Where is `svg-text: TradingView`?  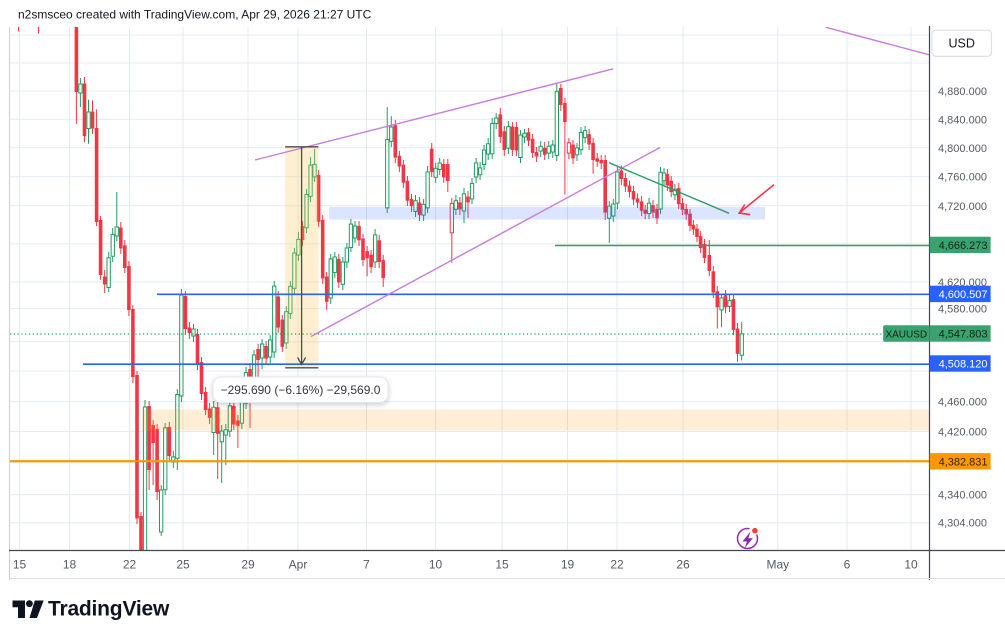
svg-text: TradingView is located at coordinates (109, 609).